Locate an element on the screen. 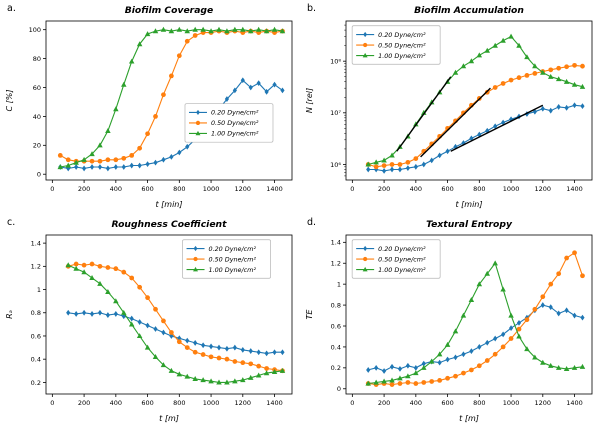  svg-text: Rₐ is located at coordinates (9, 314).